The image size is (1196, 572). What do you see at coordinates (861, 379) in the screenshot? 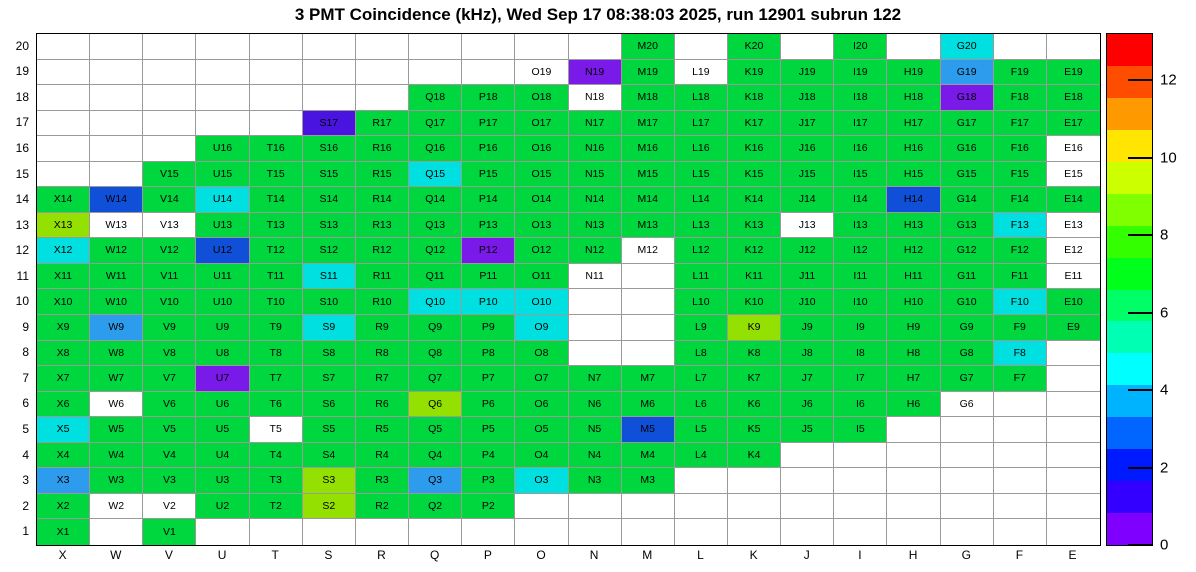
I see `heatmap-cell-I7: I7` at bounding box center [861, 379].